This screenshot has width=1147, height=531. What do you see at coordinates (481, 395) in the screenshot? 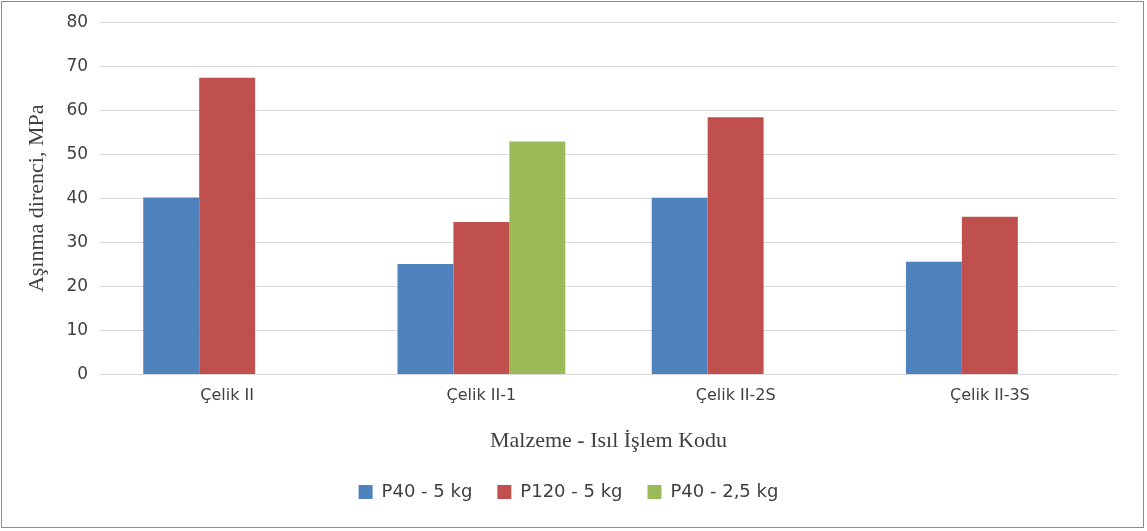
I see `x-tick-label: Çelik II-1` at bounding box center [481, 395].